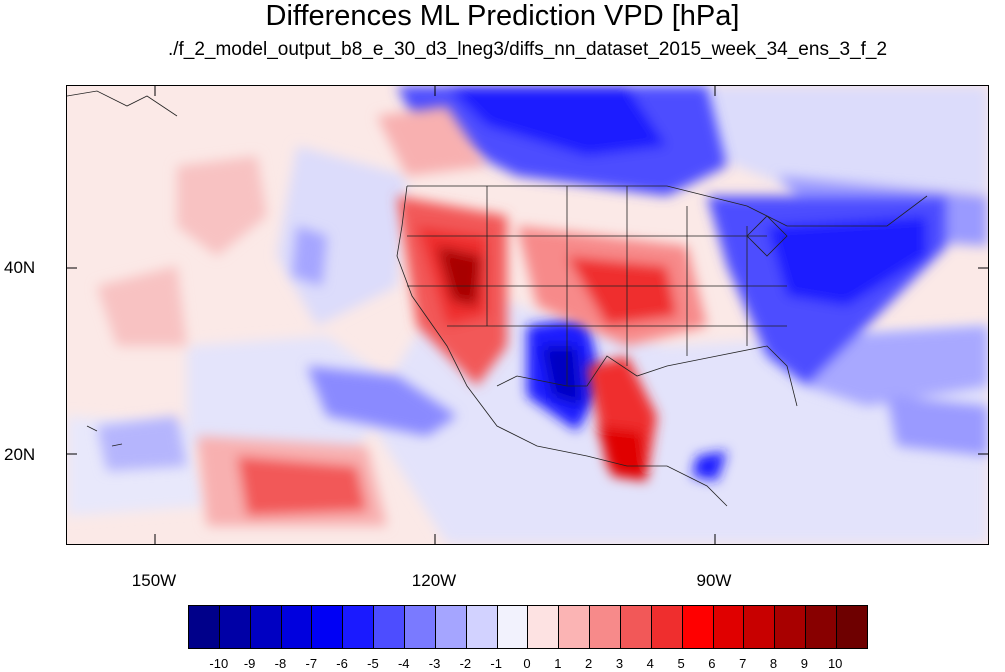 The width and height of the screenshot is (1005, 672). What do you see at coordinates (496, 663) in the screenshot?
I see `colorbar-tick-label: -1` at bounding box center [496, 663].